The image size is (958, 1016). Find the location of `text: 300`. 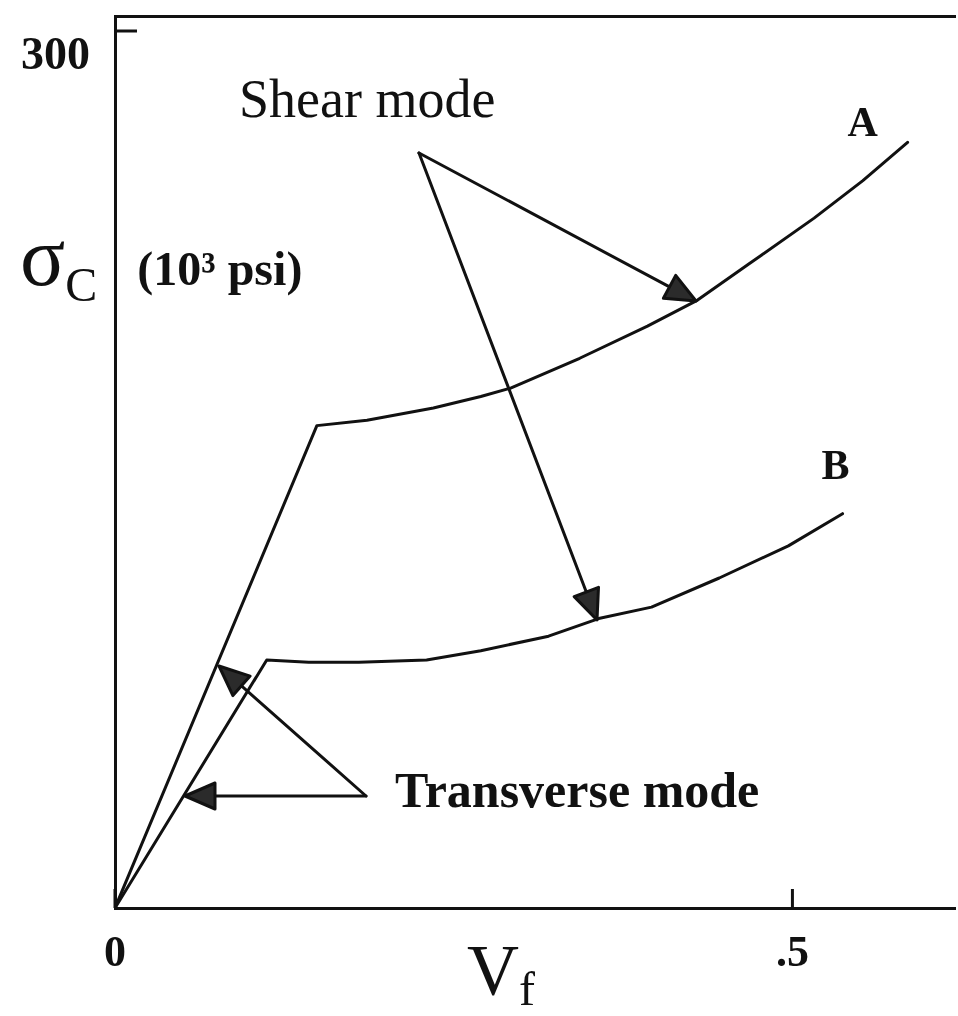

text: 300 is located at coordinates (55, 53).